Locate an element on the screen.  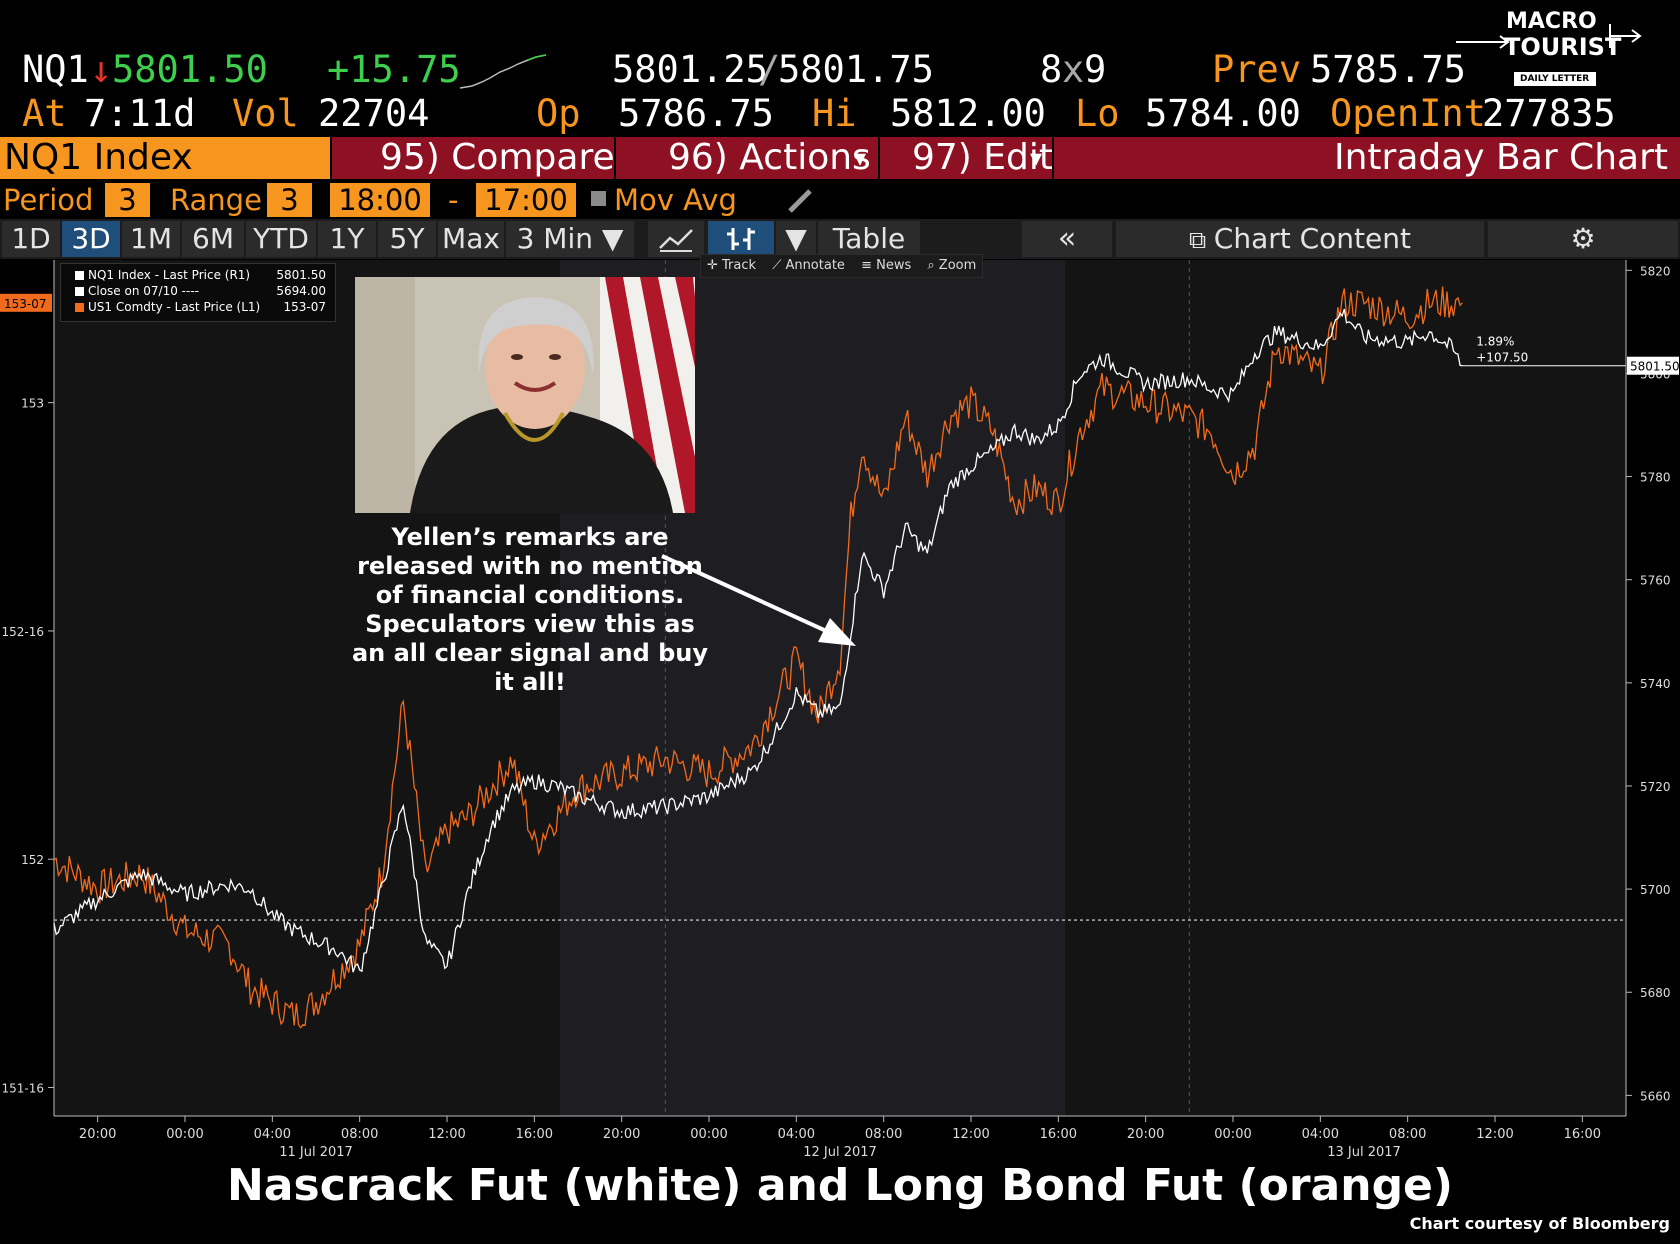
legend-item-close: Close on 07/10 ---- 5694.00 is located at coordinates (202, 291).